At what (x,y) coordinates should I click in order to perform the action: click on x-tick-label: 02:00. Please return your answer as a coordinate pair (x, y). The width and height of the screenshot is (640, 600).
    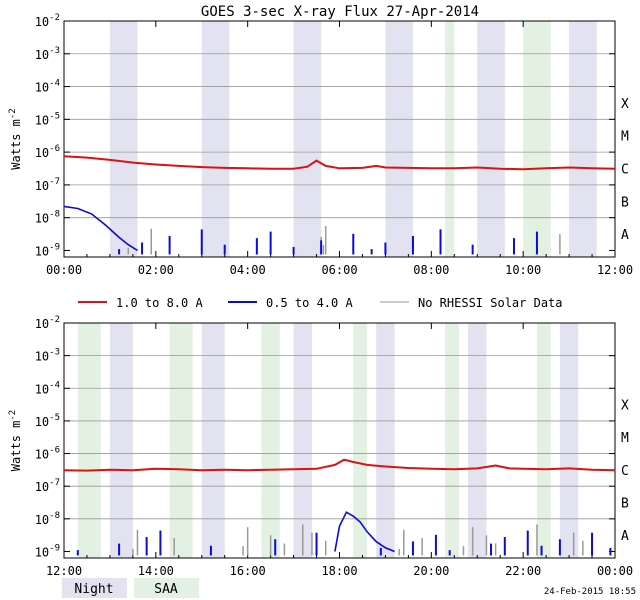
    Looking at the image, I should click on (156, 270).